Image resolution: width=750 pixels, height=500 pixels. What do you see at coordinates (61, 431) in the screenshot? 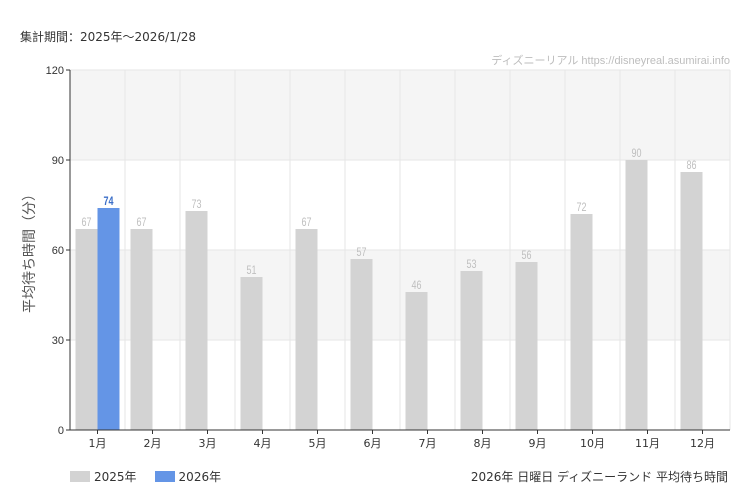
I see `y-tick-label-0: 0` at bounding box center [61, 431].